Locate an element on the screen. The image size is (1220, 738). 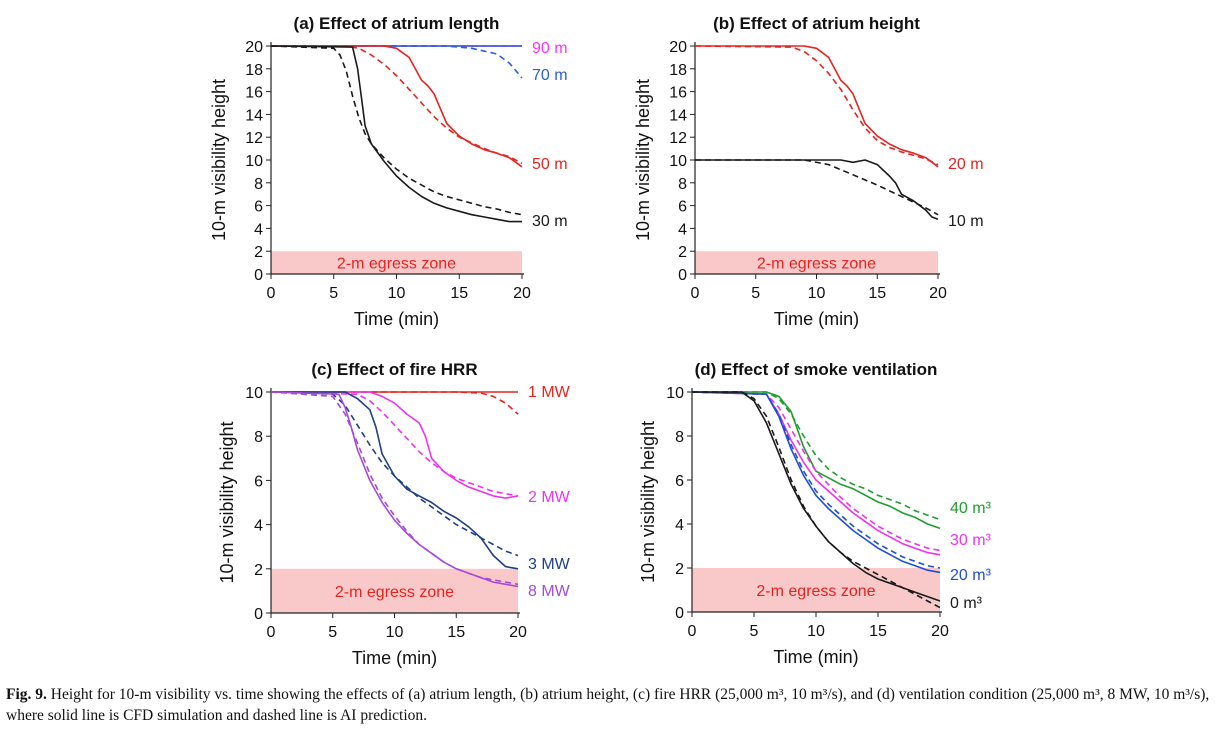
series-label: 30 m is located at coordinates (550, 221).